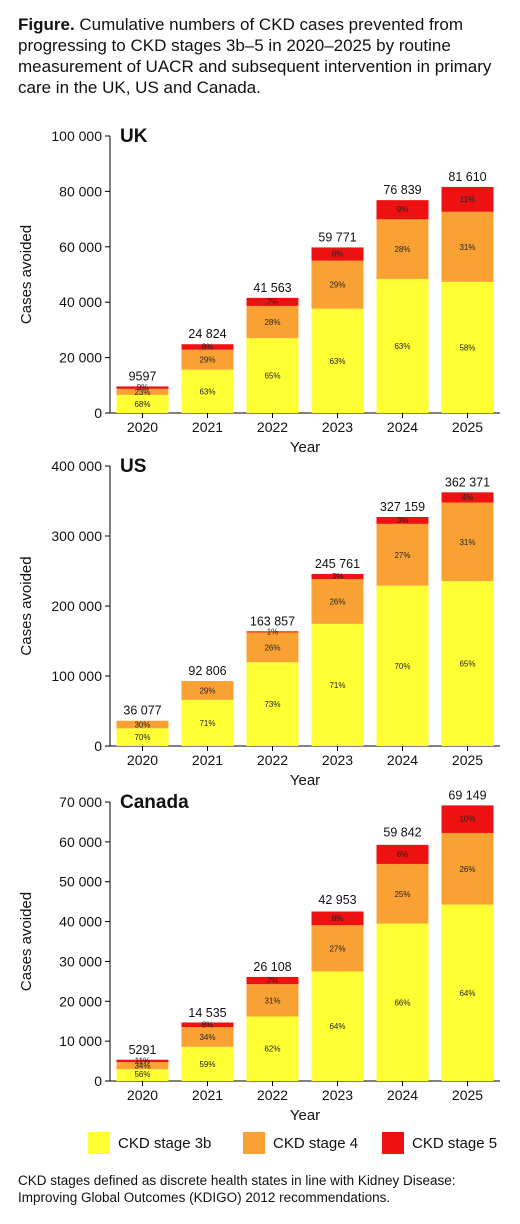  Describe the element at coordinates (337, 564) in the screenshot. I see `bar-total-label: 245 761` at that location.